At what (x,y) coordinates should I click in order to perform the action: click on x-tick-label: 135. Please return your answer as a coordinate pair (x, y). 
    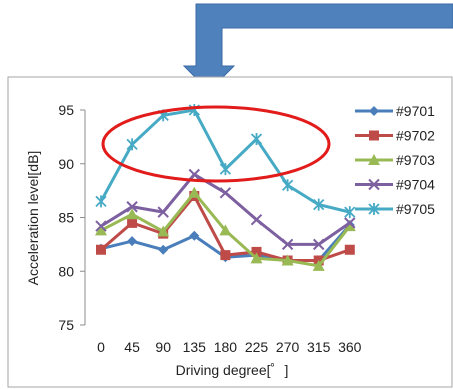
    Looking at the image, I should click on (195, 347).